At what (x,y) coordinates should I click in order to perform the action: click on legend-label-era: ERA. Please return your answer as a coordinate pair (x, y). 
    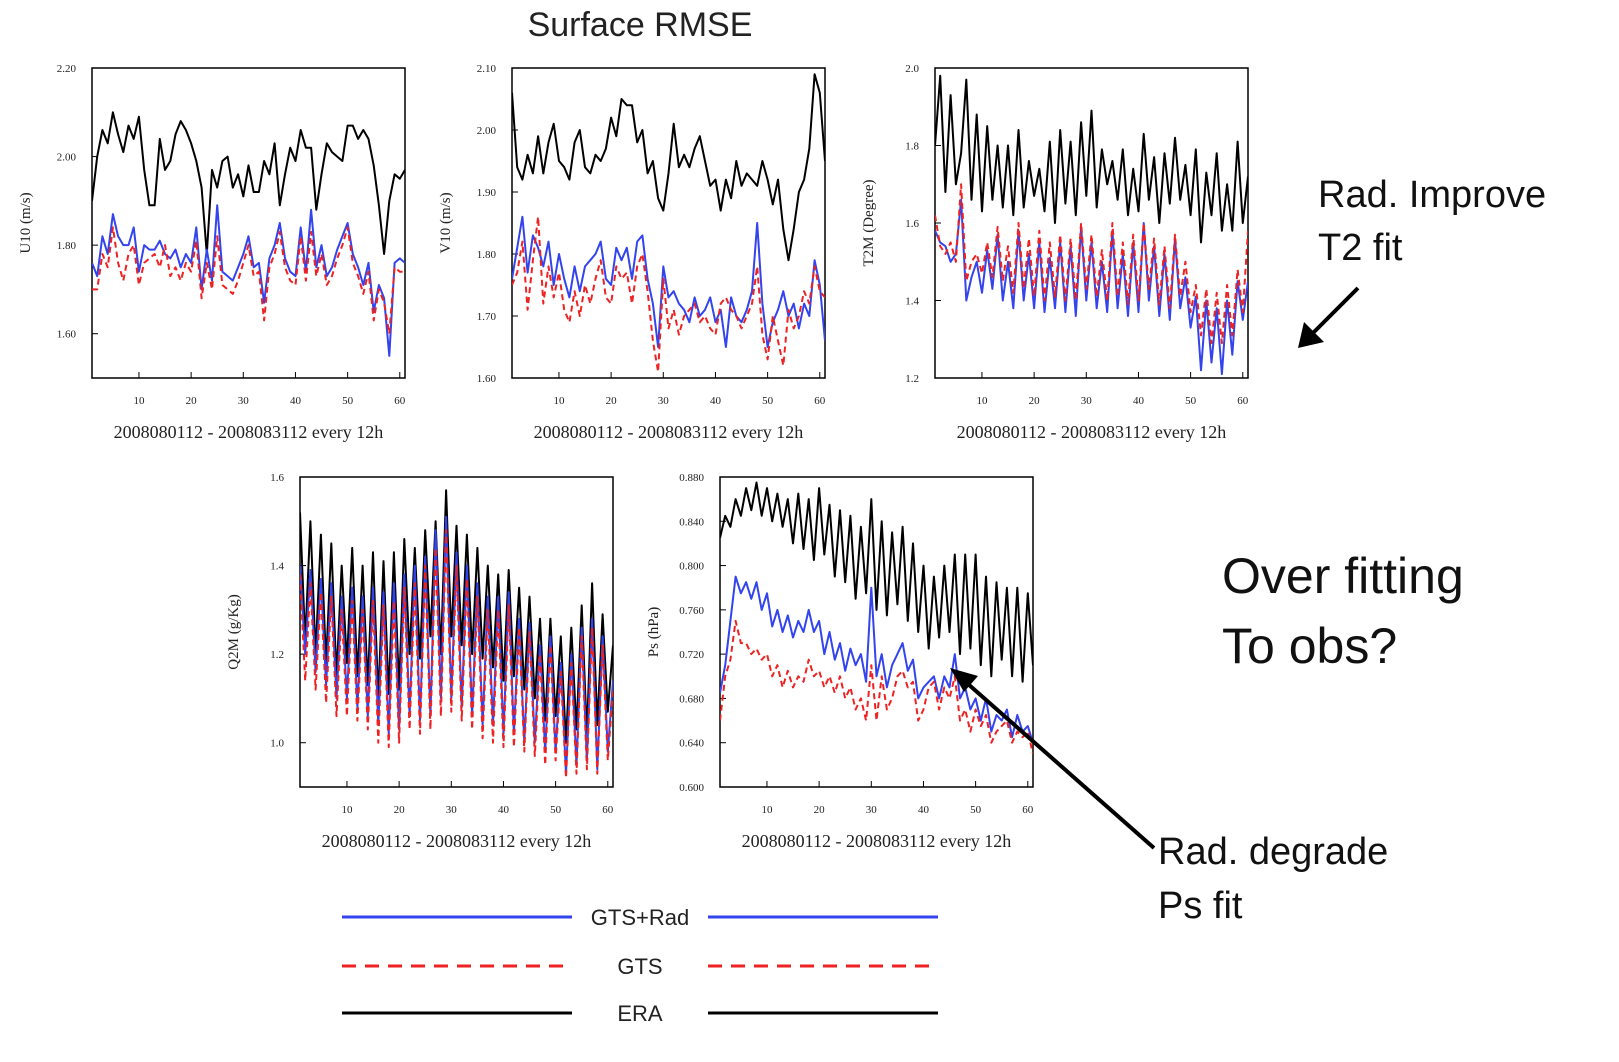
    Looking at the image, I should click on (640, 1013).